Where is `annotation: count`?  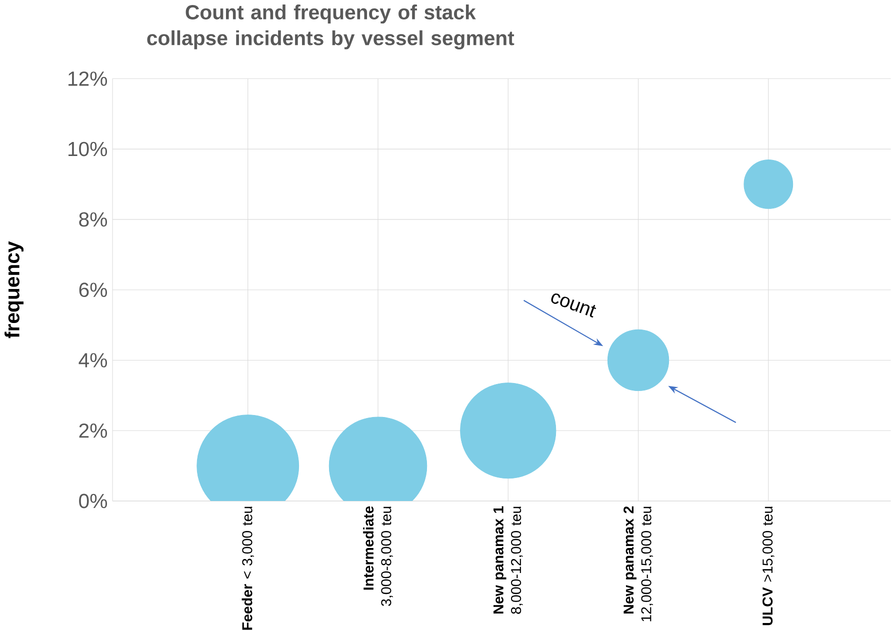 annotation: count is located at coordinates (573, 305).